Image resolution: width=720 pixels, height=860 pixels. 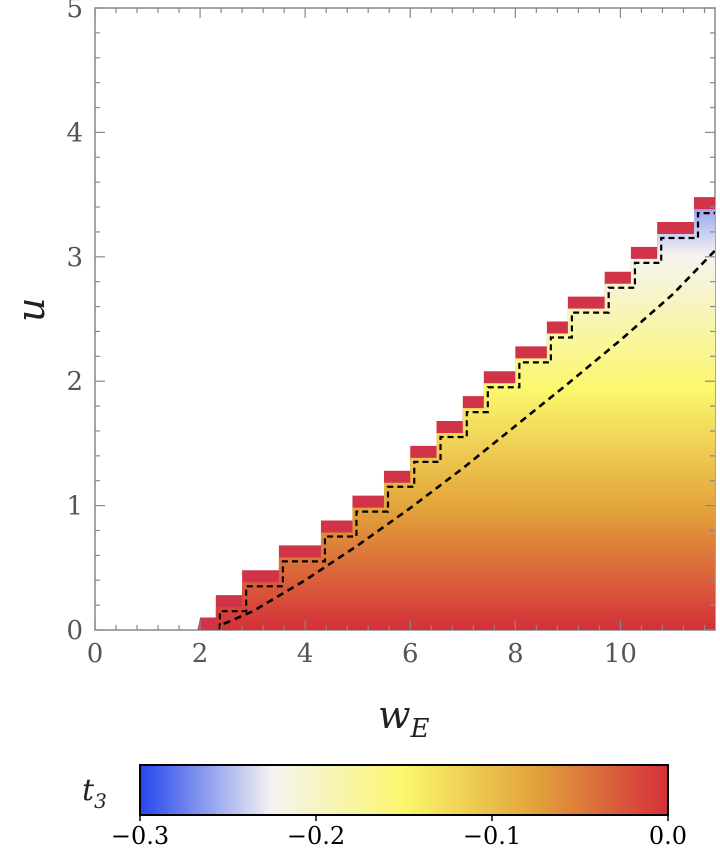 What do you see at coordinates (200, 654) in the screenshot?
I see `x-tick-label: 2` at bounding box center [200, 654].